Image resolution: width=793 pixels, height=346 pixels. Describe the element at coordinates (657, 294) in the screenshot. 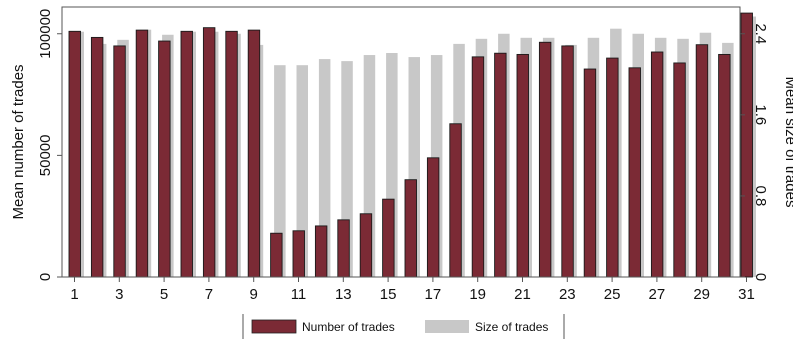

I see `x-tick-label-27: 27` at that location.